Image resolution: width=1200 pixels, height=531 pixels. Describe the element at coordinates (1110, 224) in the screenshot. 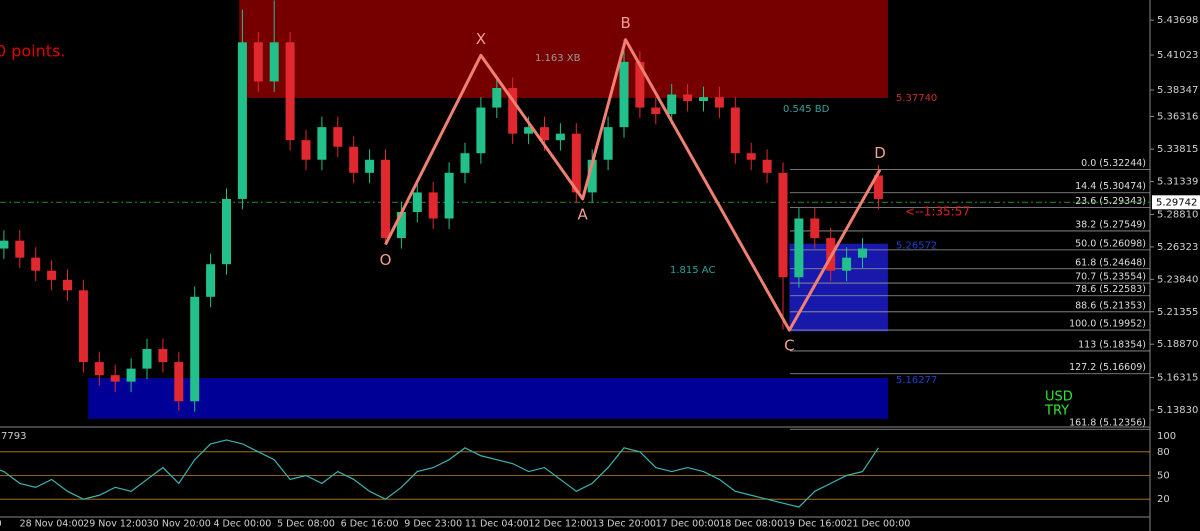

I see `fib-label: 38.2 (5.27549)` at that location.